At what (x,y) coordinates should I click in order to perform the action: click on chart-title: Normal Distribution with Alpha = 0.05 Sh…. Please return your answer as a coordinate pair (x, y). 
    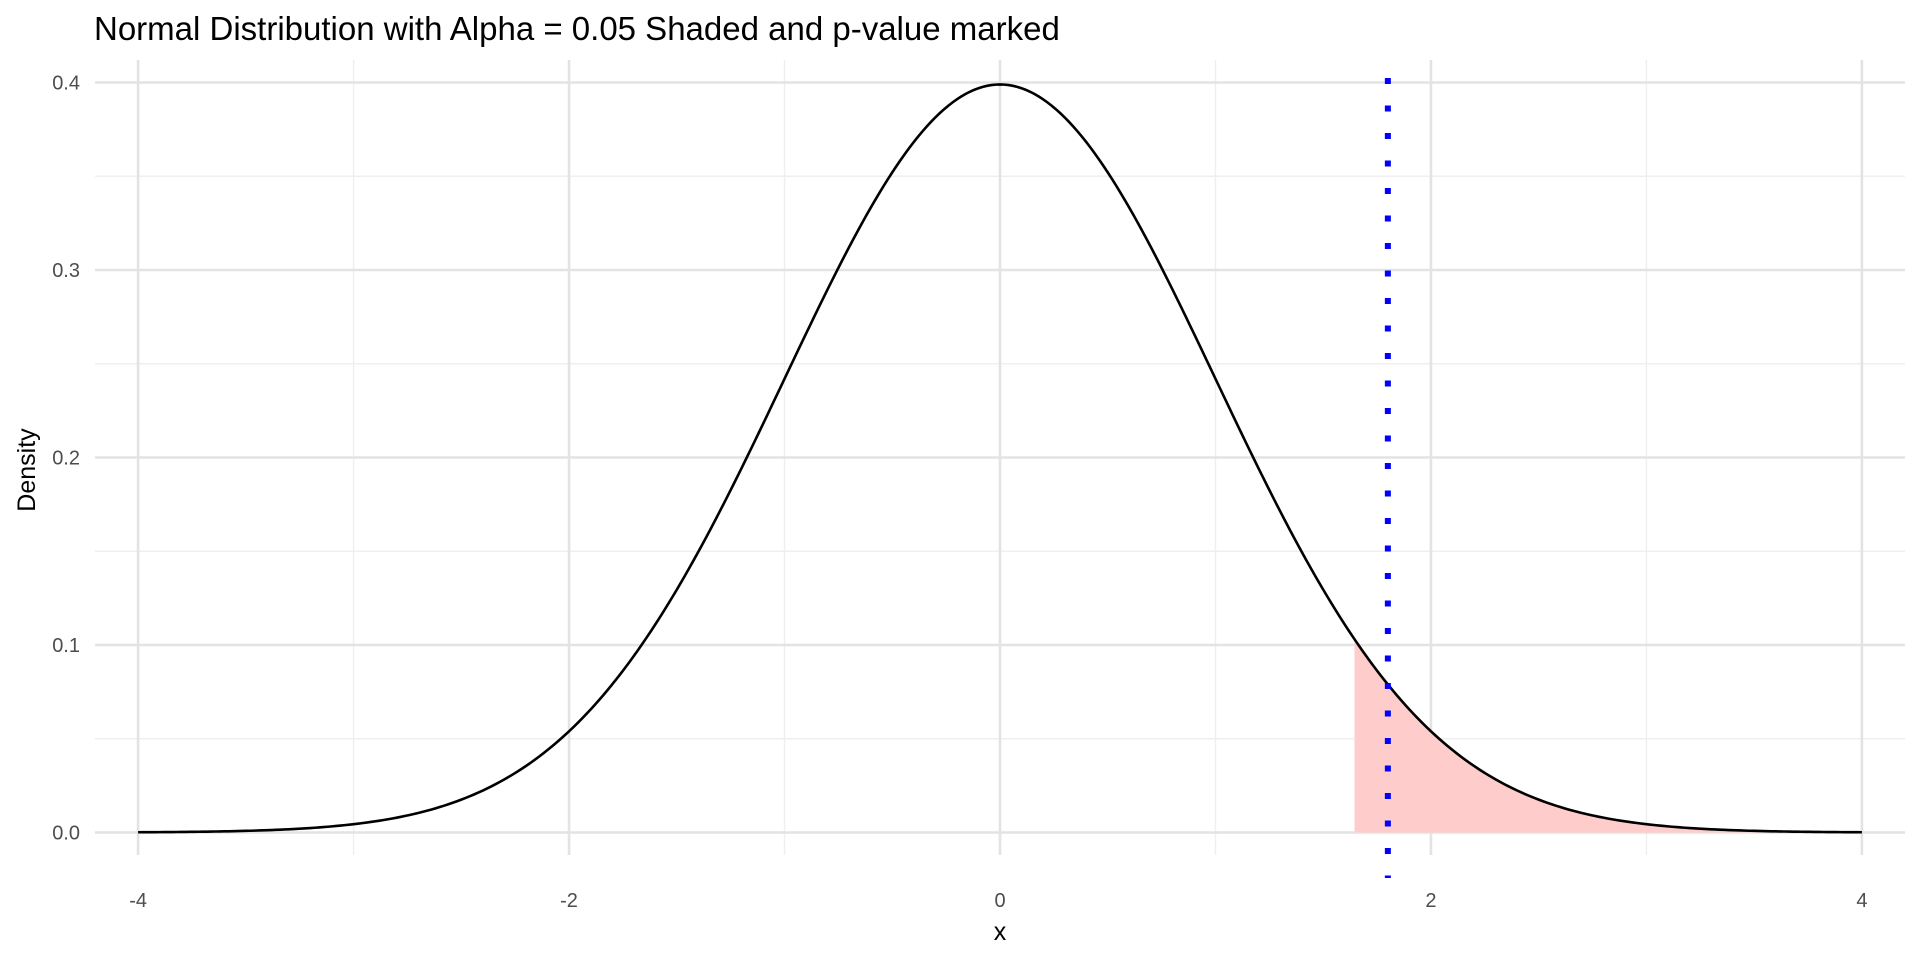
    Looking at the image, I should click on (577, 28).